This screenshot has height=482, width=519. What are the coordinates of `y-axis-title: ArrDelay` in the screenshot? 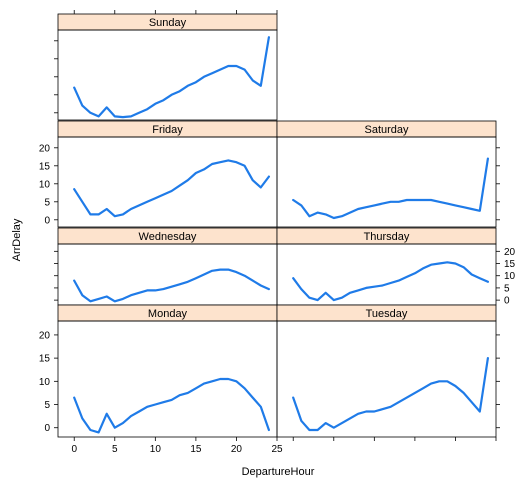 It's located at (17, 239).